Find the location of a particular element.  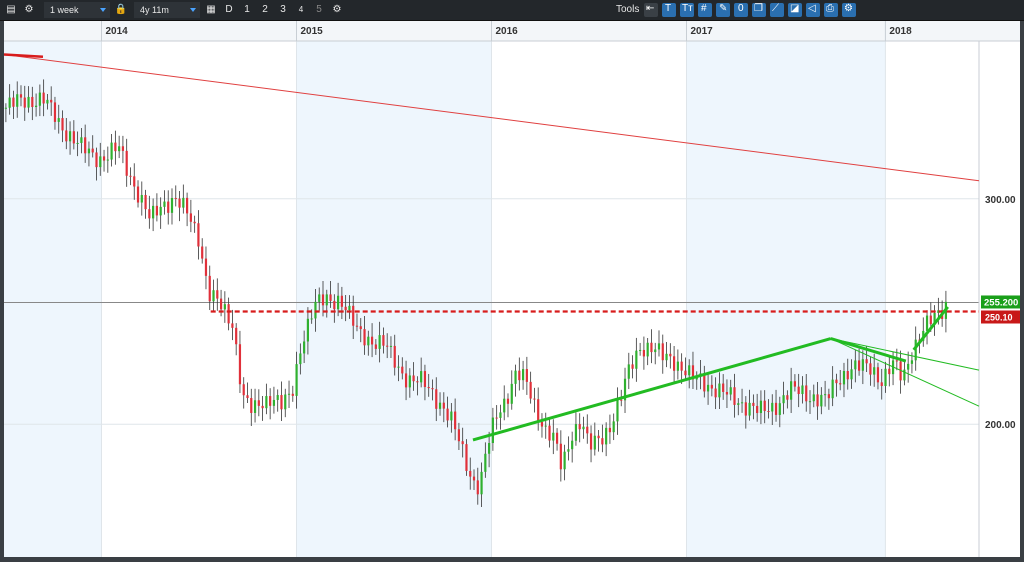

arrow-left-icon: ⇤ is located at coordinates (651, 10).